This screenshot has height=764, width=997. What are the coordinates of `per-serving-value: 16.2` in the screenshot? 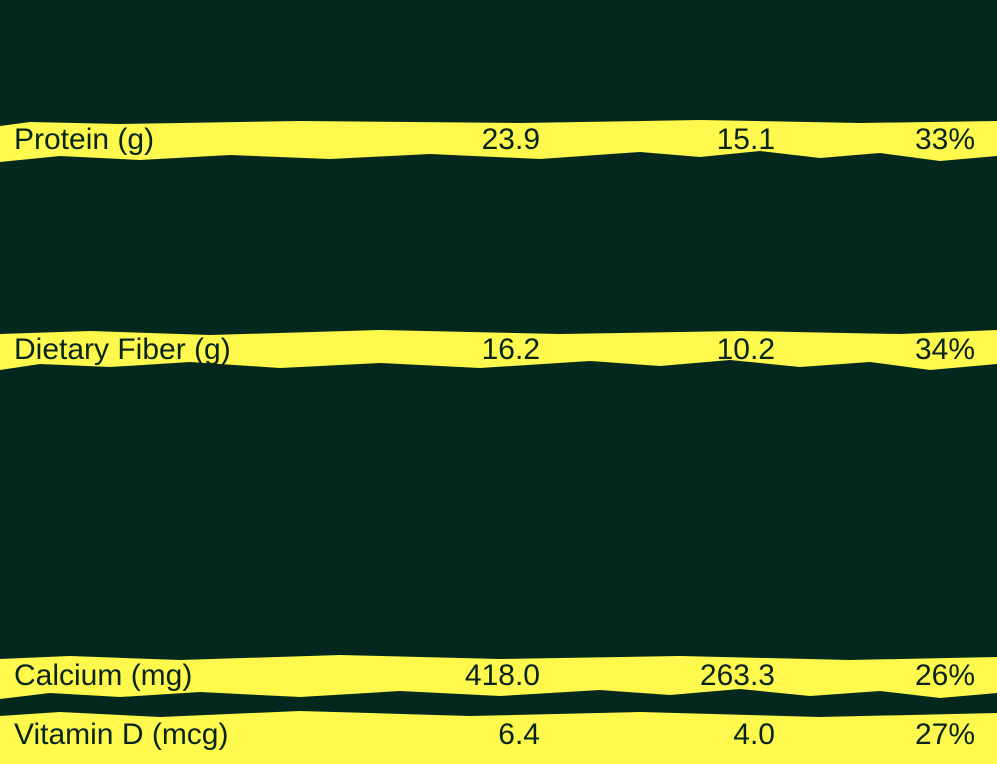 It's located at (510, 349).